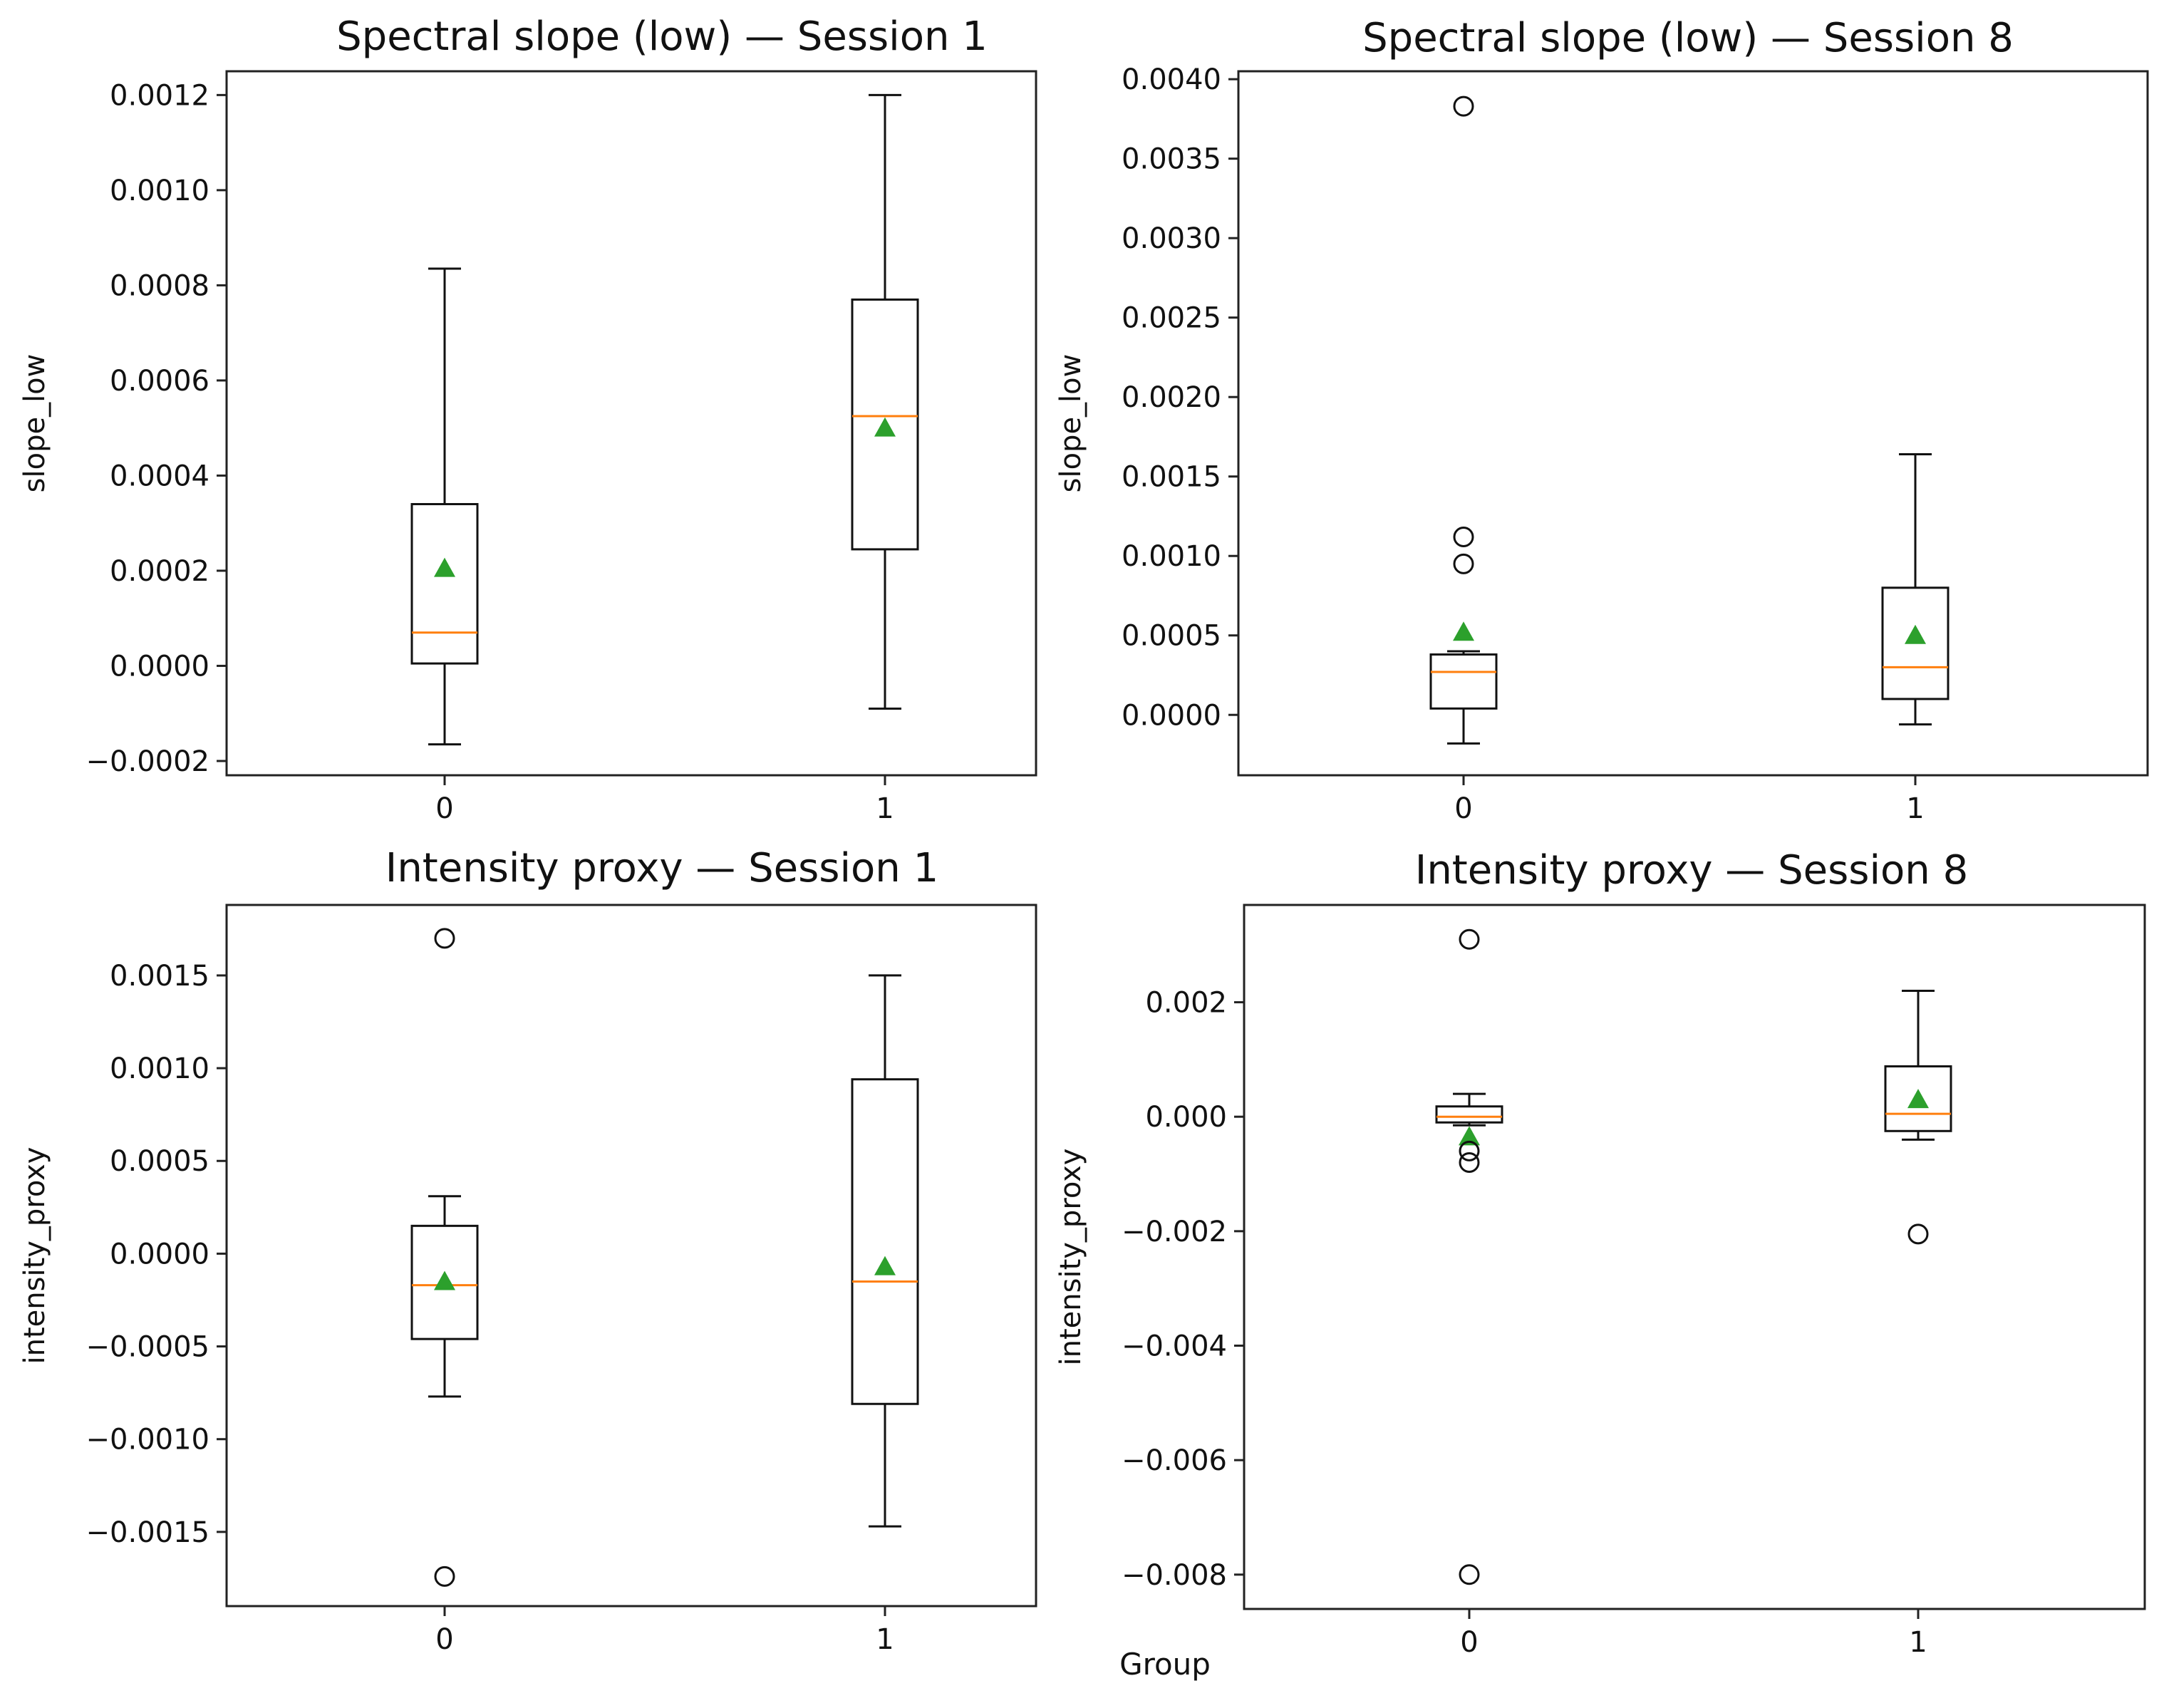 This screenshot has width=2159, height=1708. Describe the element at coordinates (159, 95) in the screenshot. I see `y-tick-label: 0.0012` at that location.